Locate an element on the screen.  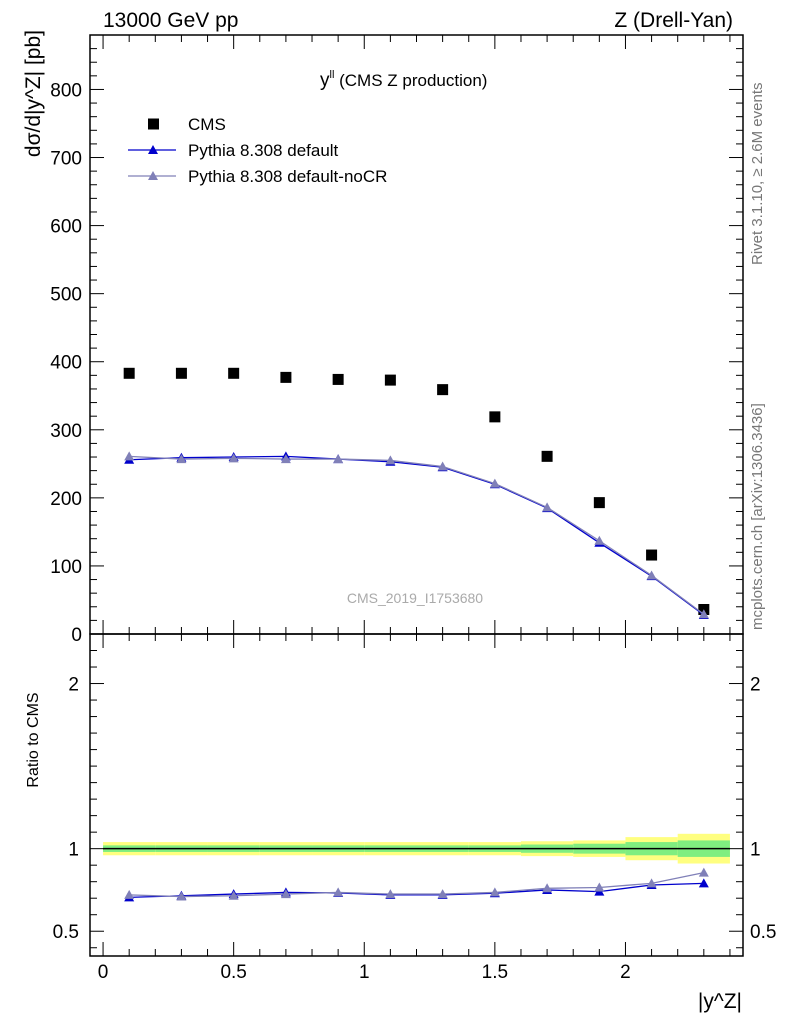
legend-entry: Pythia 8.308 default-noCR is located at coordinates (287, 176).